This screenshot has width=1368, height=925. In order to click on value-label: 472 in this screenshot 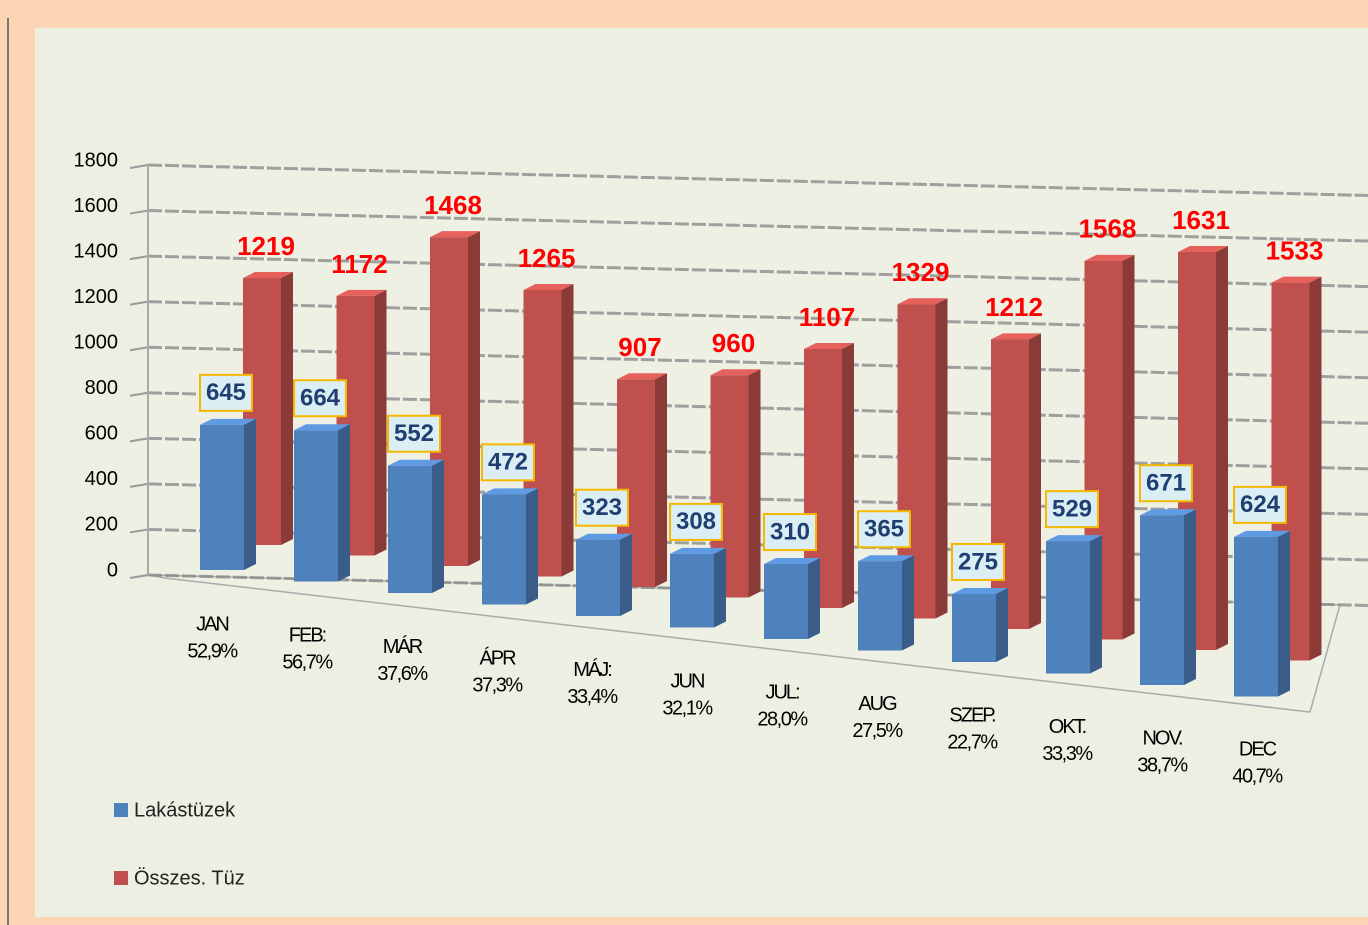, I will do `click(508, 462)`.